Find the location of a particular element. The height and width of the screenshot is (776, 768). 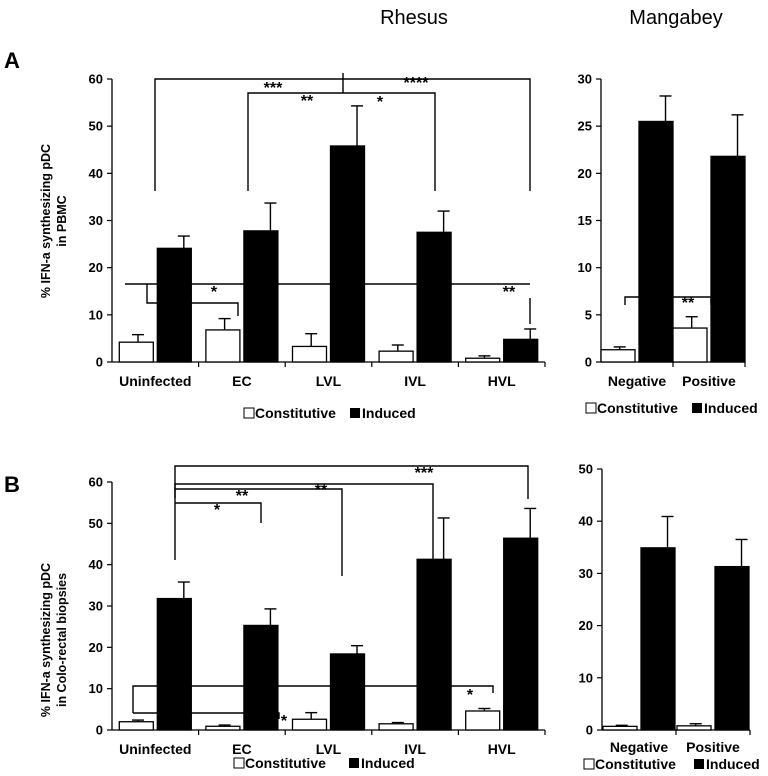

chart-b-mangabey: 0 10 20 30 40 50 Negative Positive is located at coordinates (665, 608).